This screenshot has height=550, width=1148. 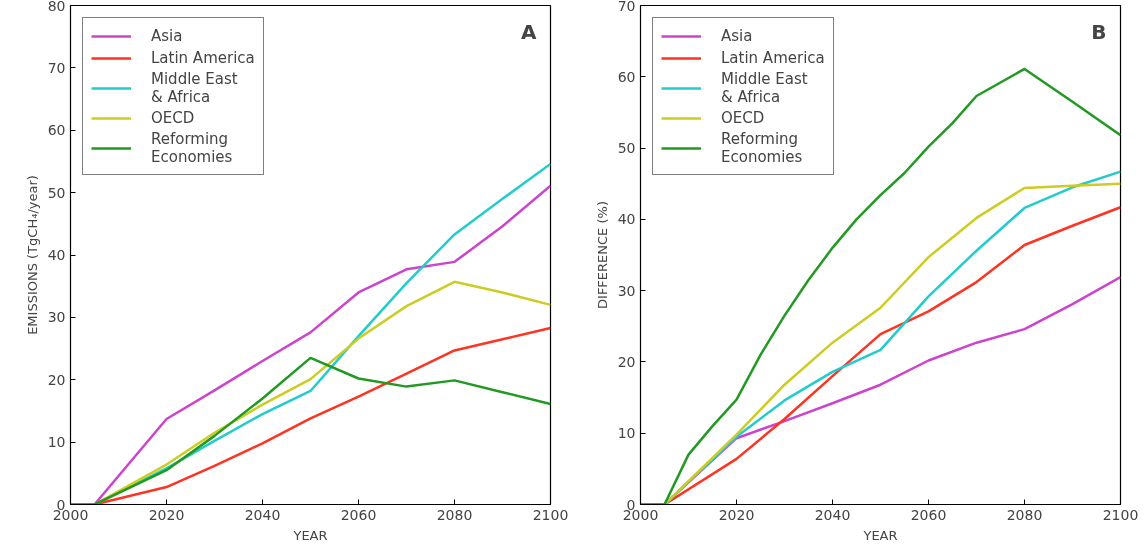 What do you see at coordinates (32, 255) in the screenshot?
I see `y-axis-title: EMISSIONS (TgCH₄/year)` at bounding box center [32, 255].